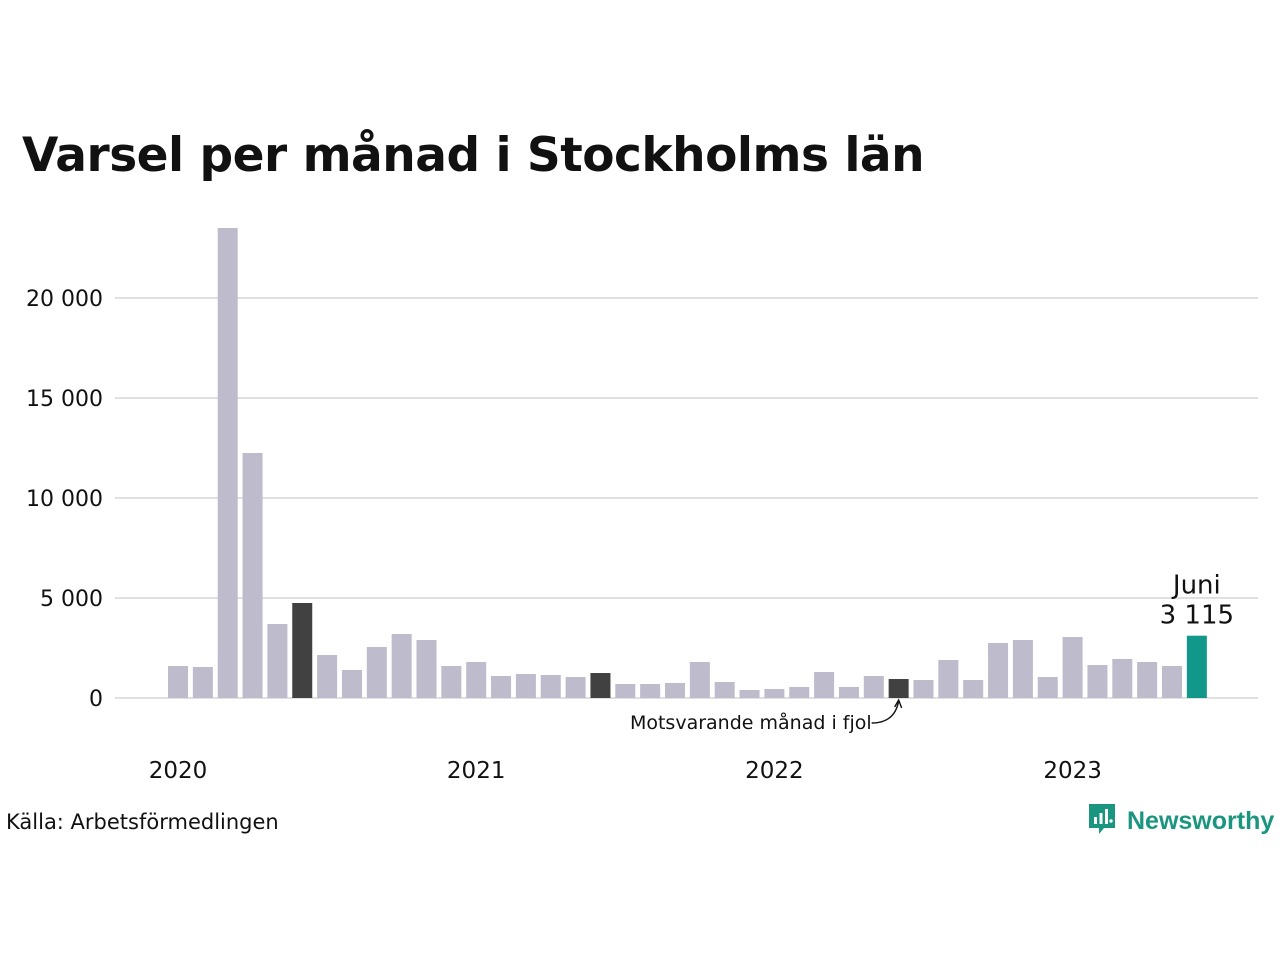  I want to click on x-tick-label: 2020, so click(178, 771).